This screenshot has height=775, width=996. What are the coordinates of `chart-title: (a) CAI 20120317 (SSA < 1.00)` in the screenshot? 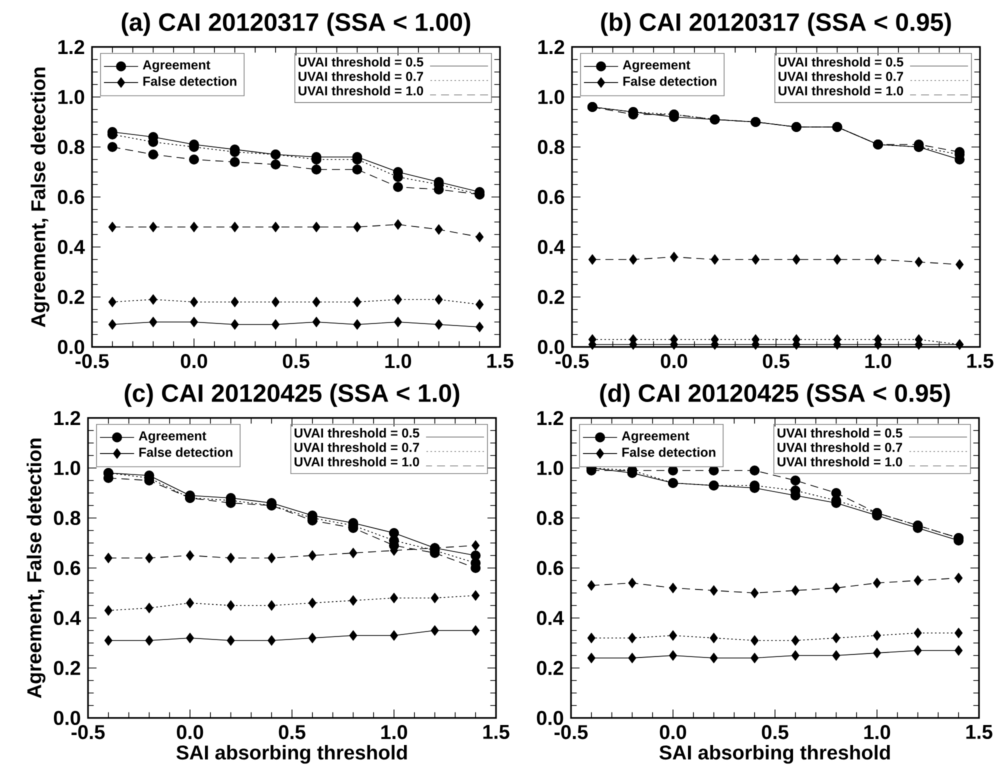 It's located at (296, 24).